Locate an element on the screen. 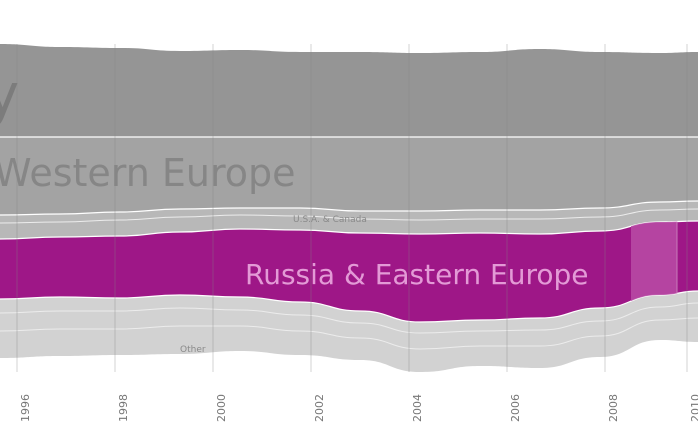 The width and height of the screenshot is (698, 447). x-tick-label-2000: 2000 is located at coordinates (221, 408).